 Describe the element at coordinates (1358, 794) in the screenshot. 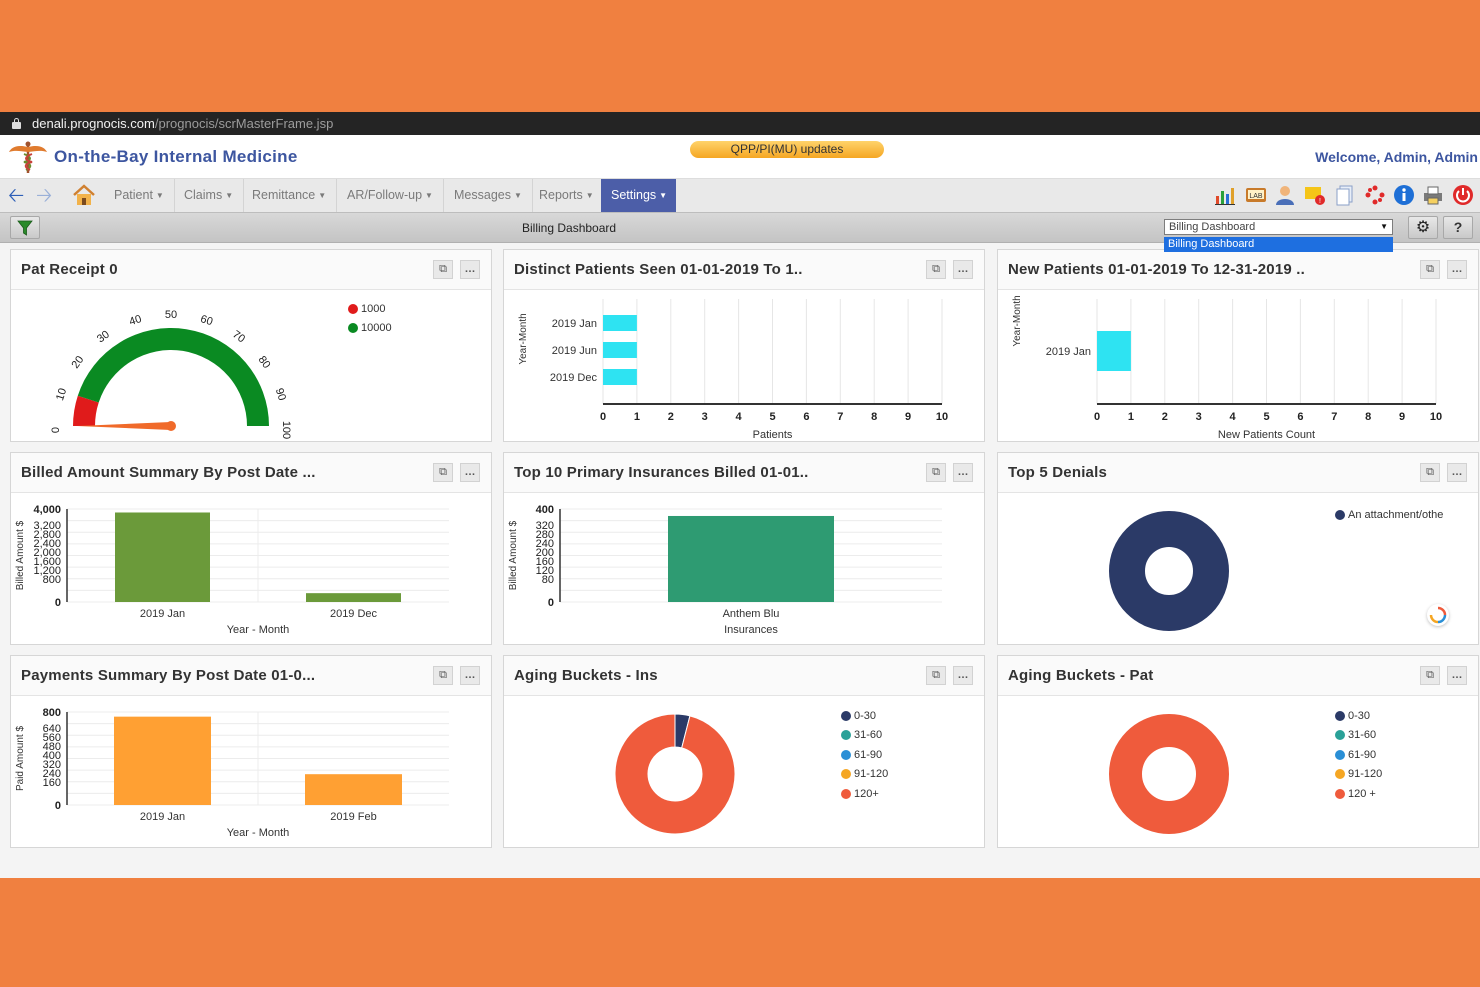

I see `legend-item: 120 +` at that location.